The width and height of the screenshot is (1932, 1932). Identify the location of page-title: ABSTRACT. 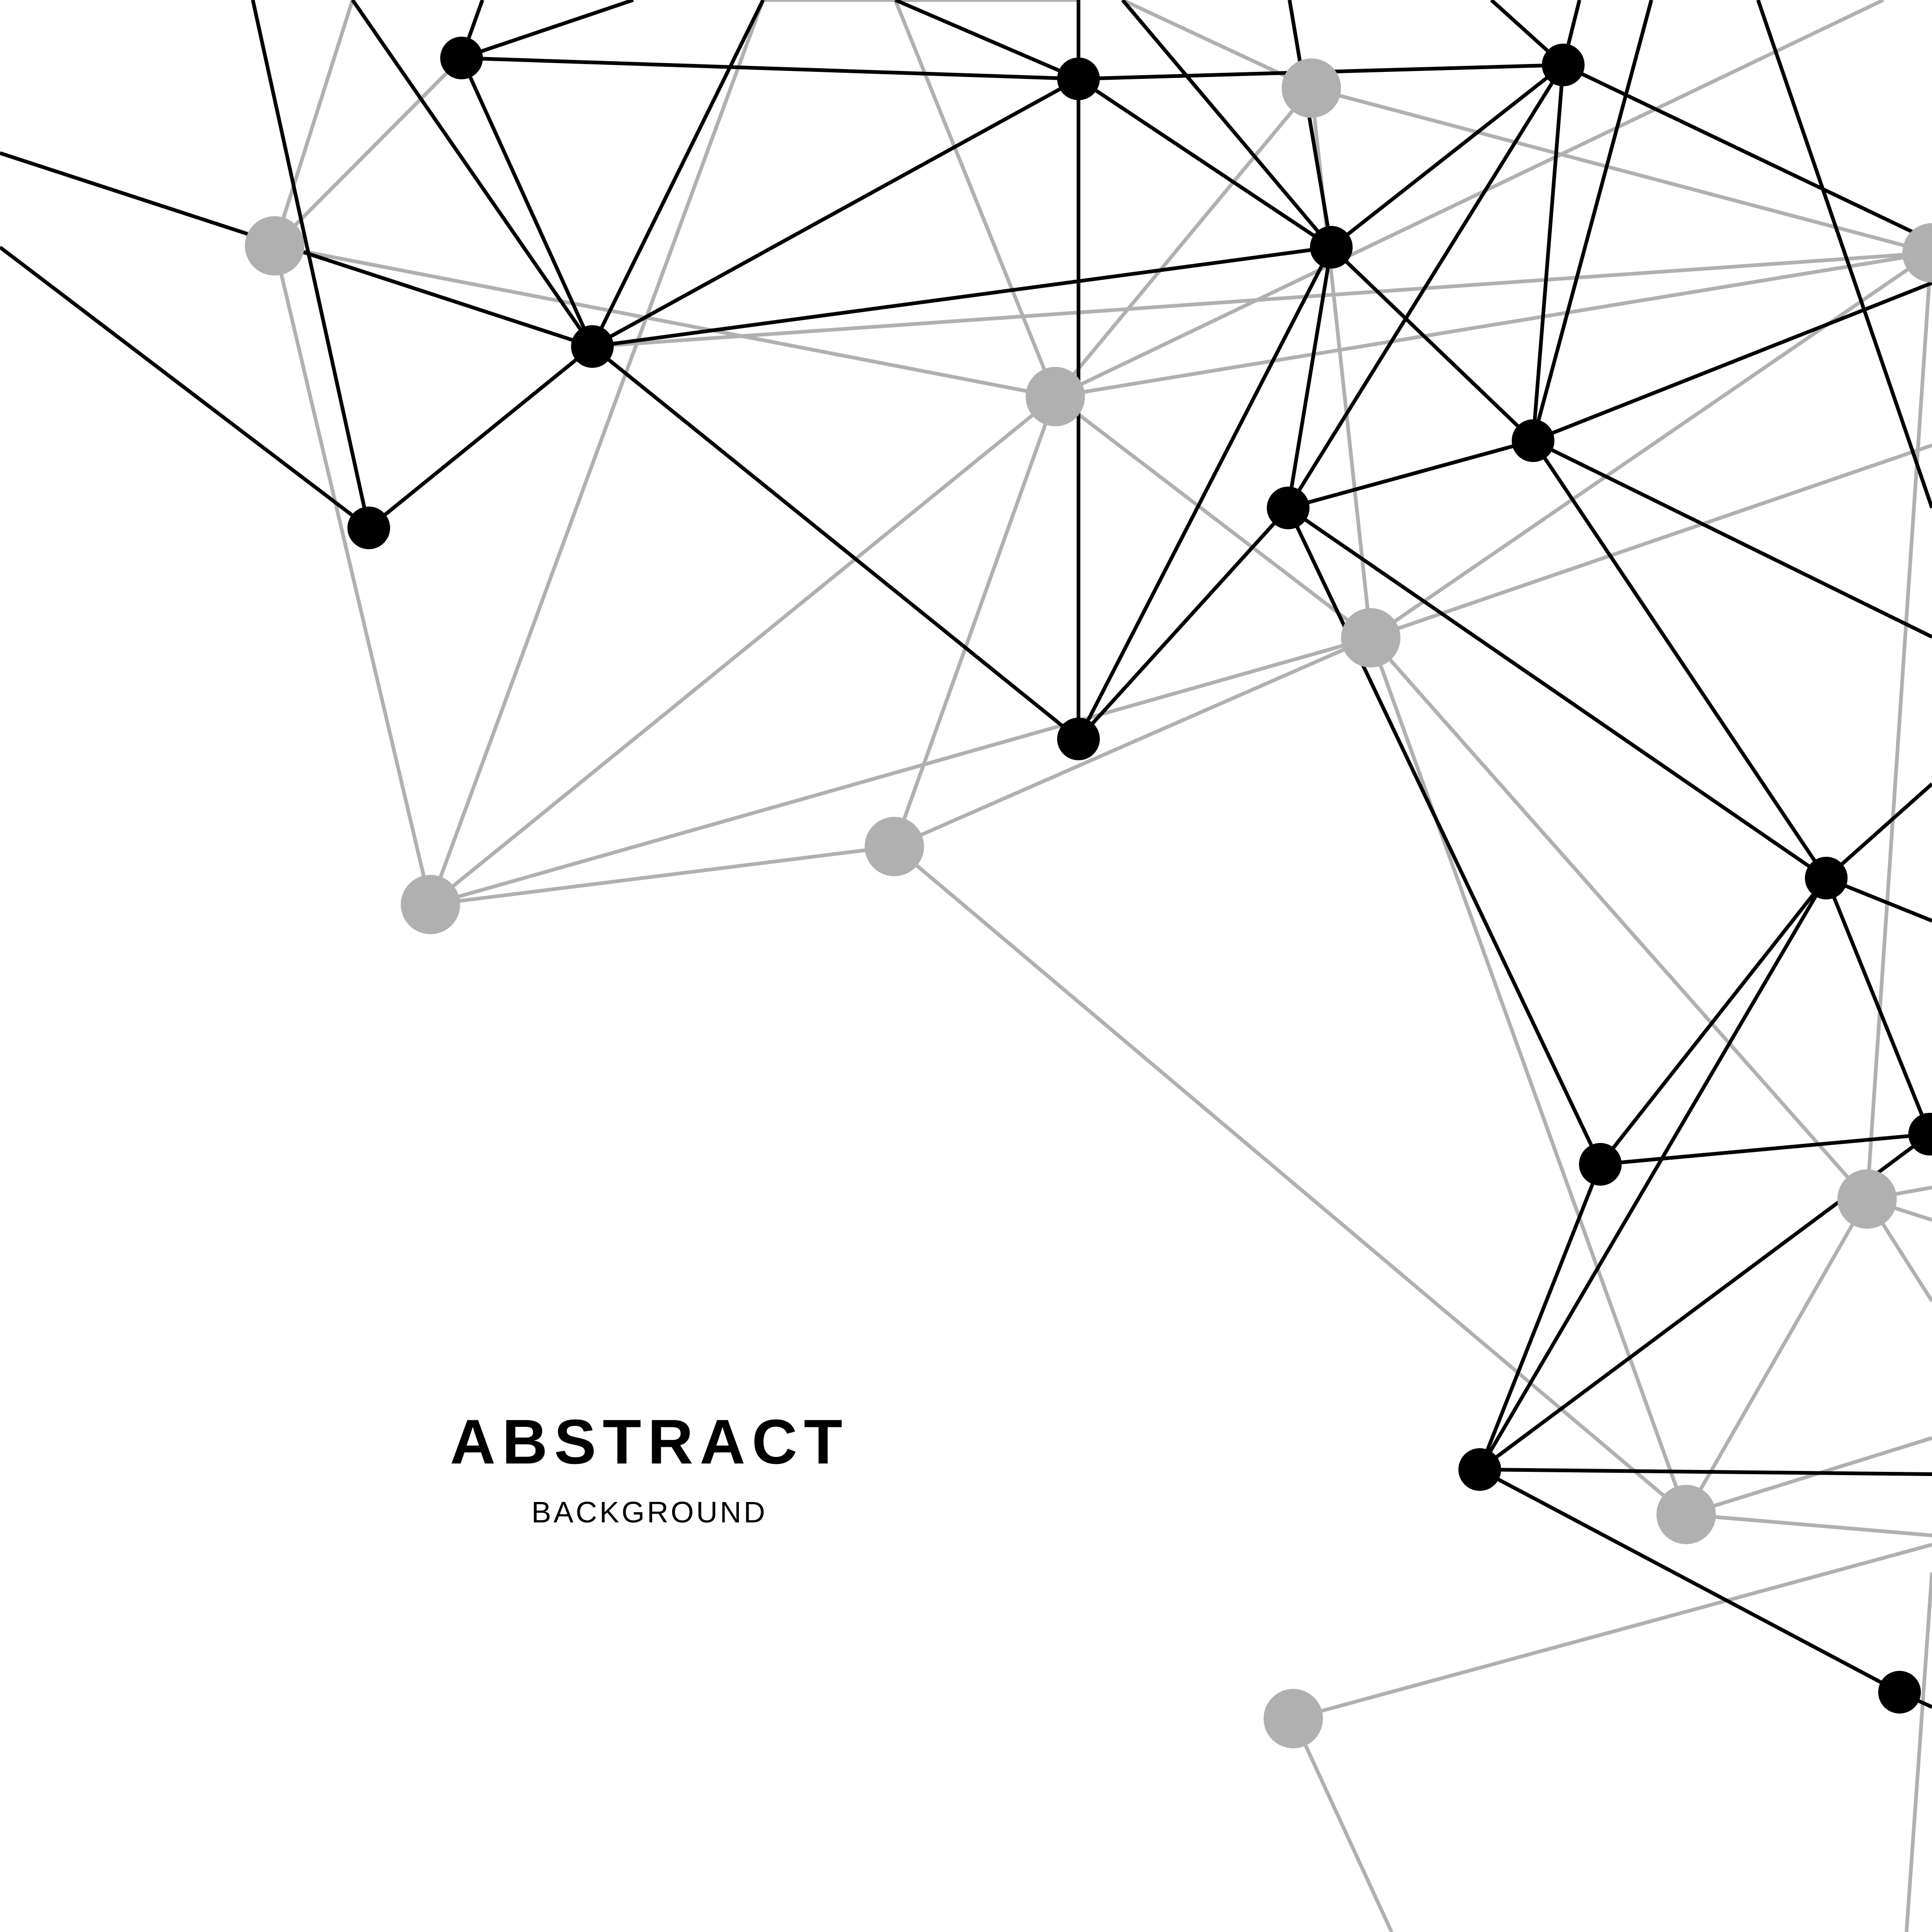
(649, 1441).